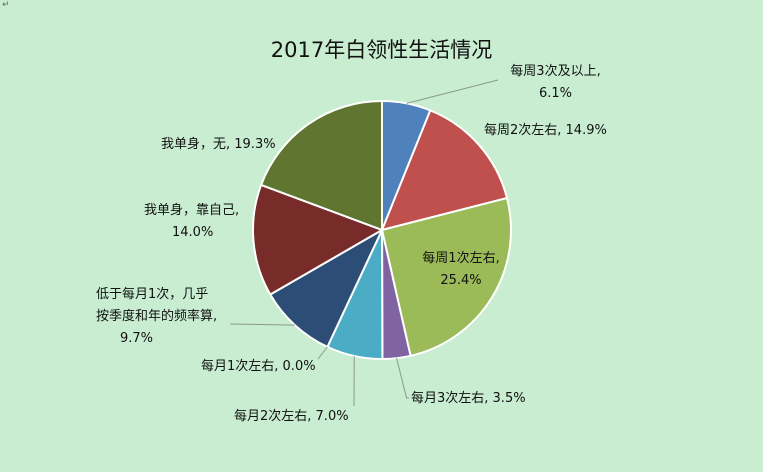 This screenshot has width=763, height=472. What do you see at coordinates (461, 269) in the screenshot?
I see `data-label-2: 每周1次左右, 25.4%` at bounding box center [461, 269].